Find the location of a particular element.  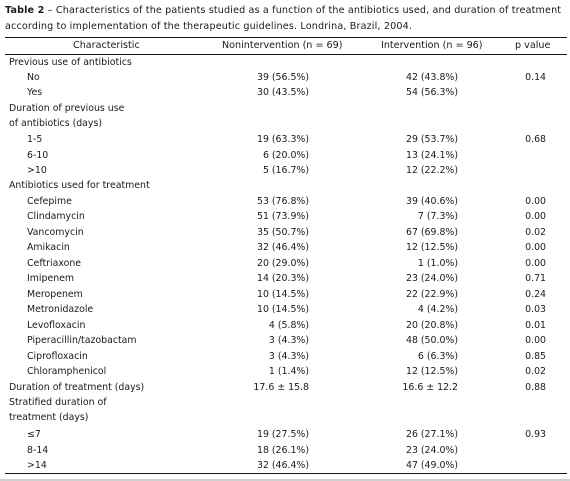

row-nonintervention-value: 14 (20.3%) is located at coordinates (282, 278).